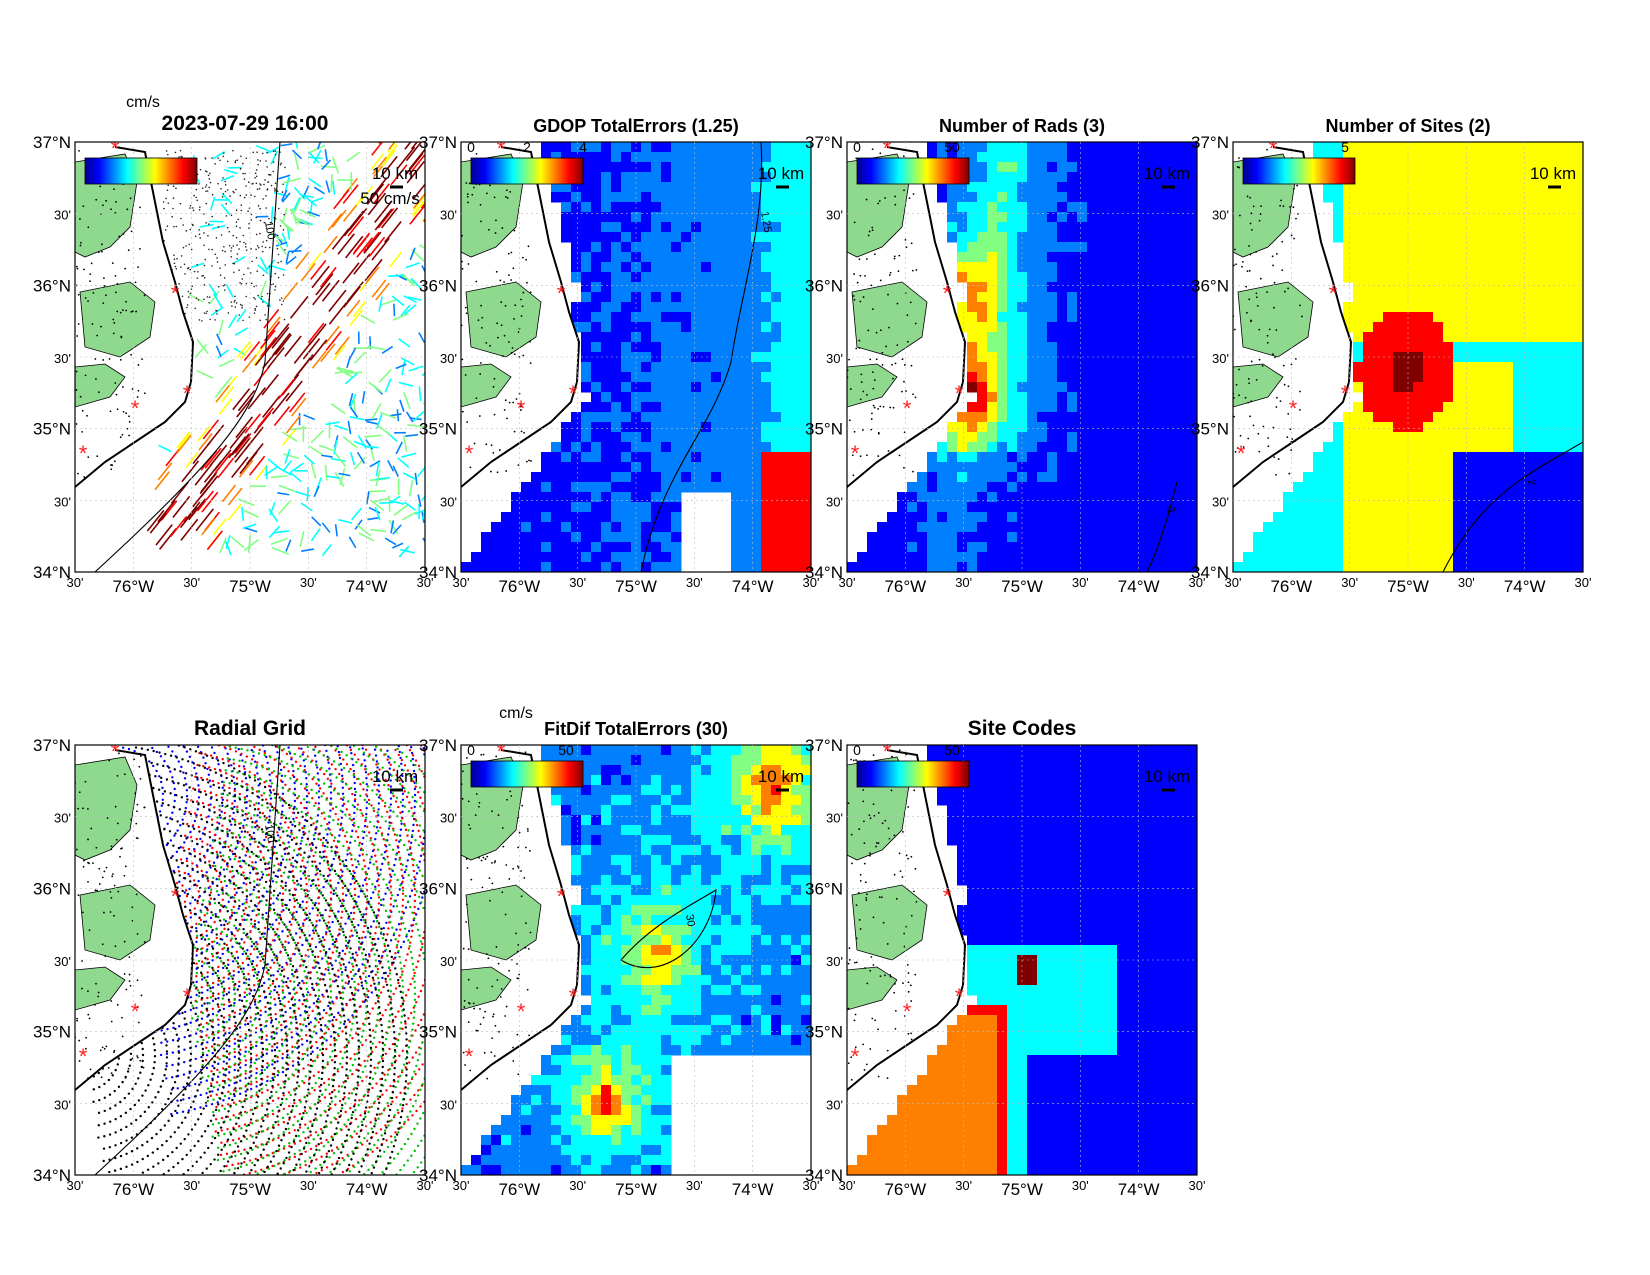  Describe the element at coordinates (811, 582) in the screenshot. I see `lon-tick-label: 30'` at that location.